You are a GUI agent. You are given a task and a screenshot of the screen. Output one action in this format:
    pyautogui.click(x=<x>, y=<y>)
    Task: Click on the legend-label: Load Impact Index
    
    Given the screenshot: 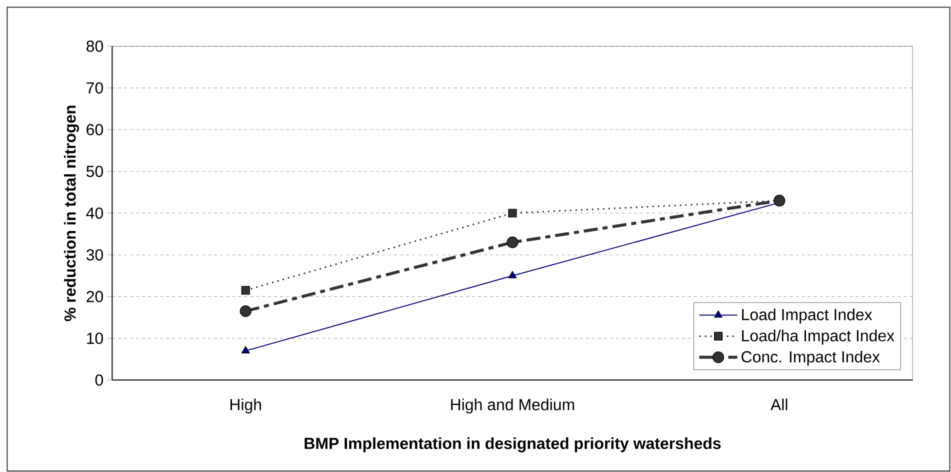 What is the action you would take?
    pyautogui.click(x=807, y=316)
    